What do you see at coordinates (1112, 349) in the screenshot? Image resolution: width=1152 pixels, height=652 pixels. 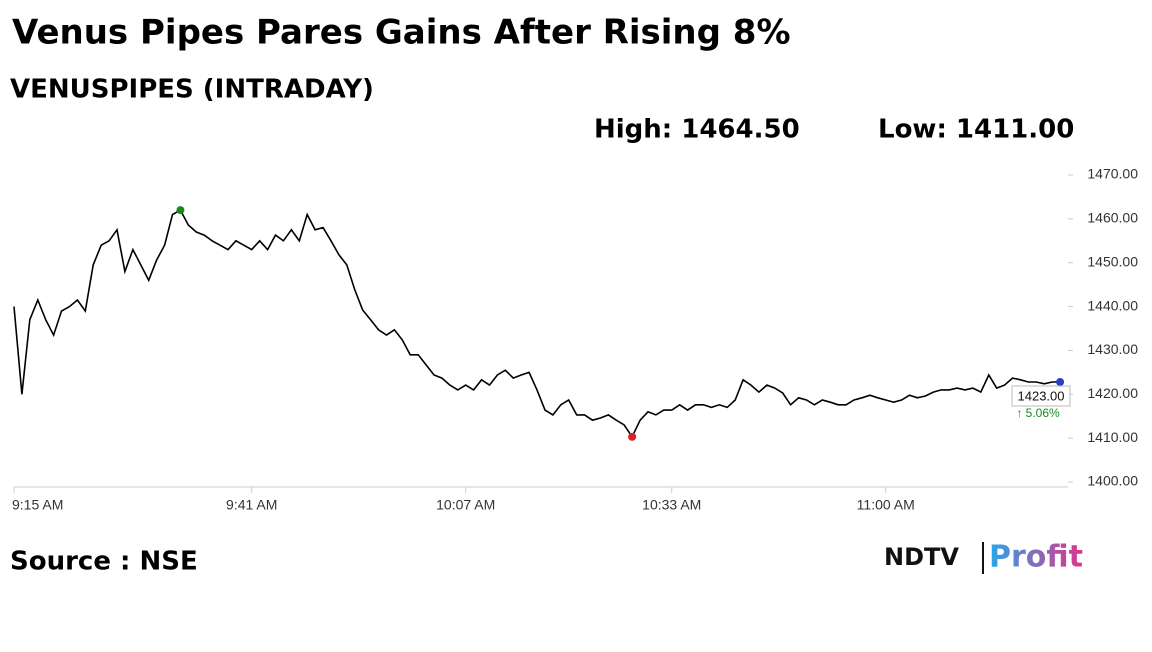 I see `y-tick-label: 1430.00` at bounding box center [1112, 349].